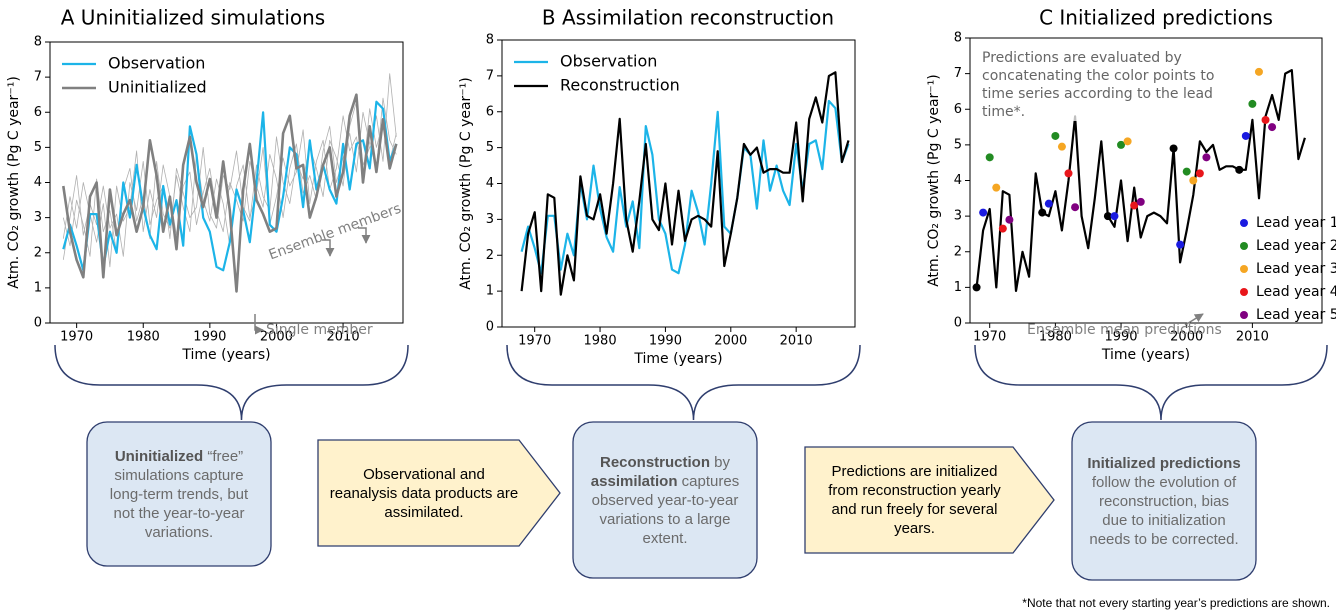 The image size is (1336, 615). What do you see at coordinates (157, 87) in the screenshot?
I see `legend-label: Uninitialized` at bounding box center [157, 87].